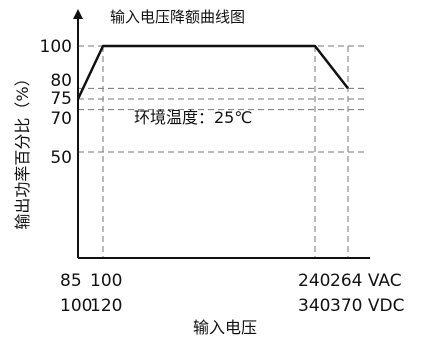 This screenshot has height=340, width=424. I want to click on x-tick-vdc-3: 370 VDC, so click(367, 306).